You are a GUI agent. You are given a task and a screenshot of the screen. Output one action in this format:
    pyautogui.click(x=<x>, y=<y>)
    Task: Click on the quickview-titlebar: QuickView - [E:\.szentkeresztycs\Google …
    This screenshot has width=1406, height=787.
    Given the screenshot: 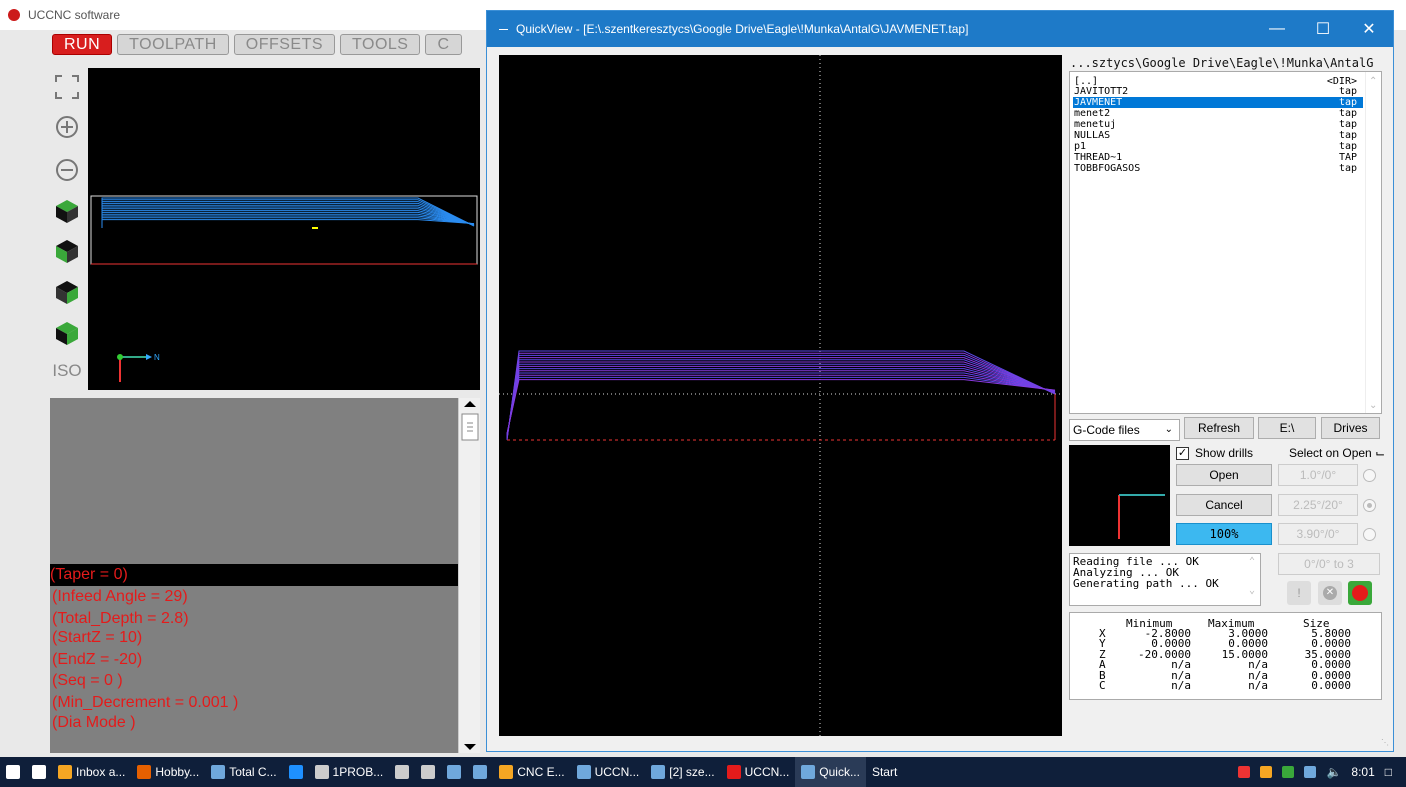 What is the action you would take?
    pyautogui.click(x=940, y=29)
    